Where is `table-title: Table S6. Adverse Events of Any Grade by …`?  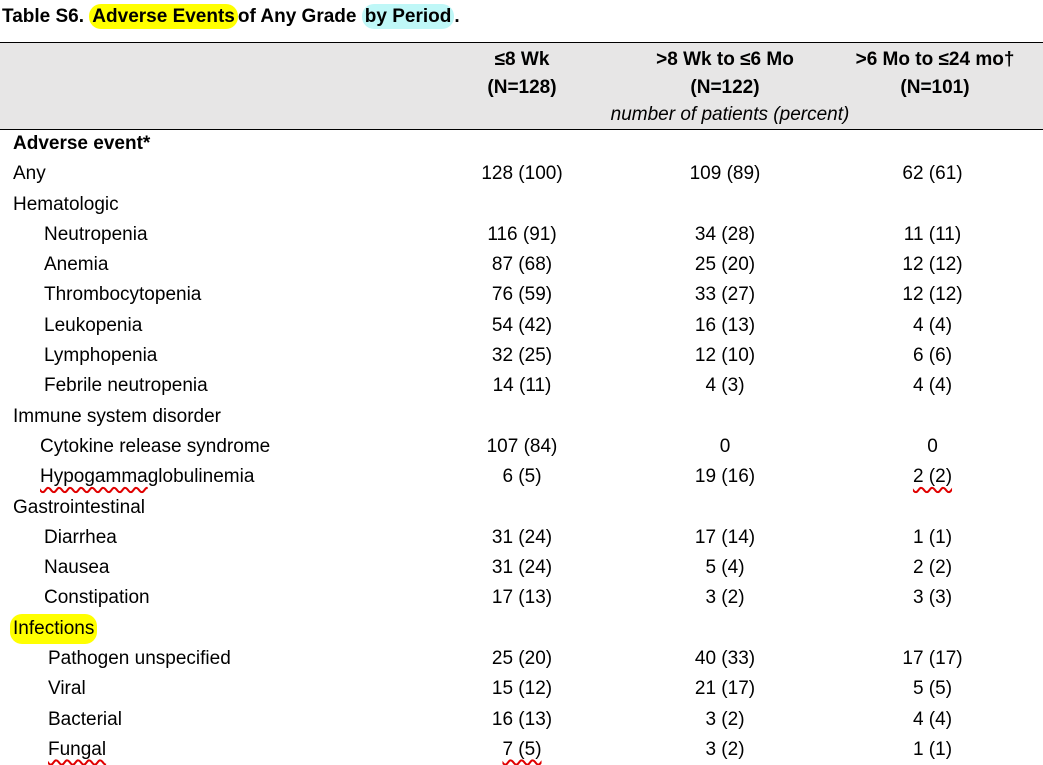
table-title: Table S6. Adverse Events of Any Grade by … is located at coordinates (231, 17).